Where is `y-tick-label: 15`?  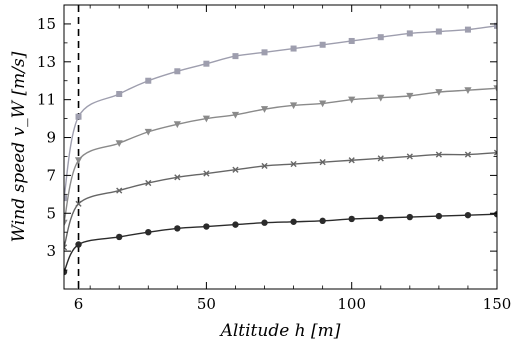
y-tick-label: 15 is located at coordinates (46, 24).